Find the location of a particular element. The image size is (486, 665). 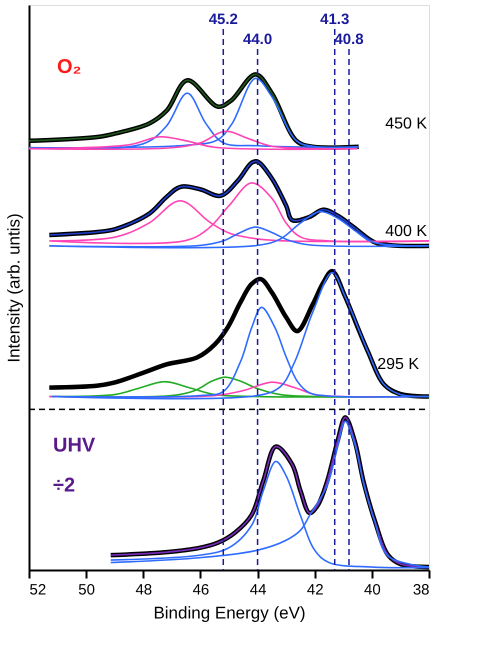

annotation: 295 K is located at coordinates (398, 364).